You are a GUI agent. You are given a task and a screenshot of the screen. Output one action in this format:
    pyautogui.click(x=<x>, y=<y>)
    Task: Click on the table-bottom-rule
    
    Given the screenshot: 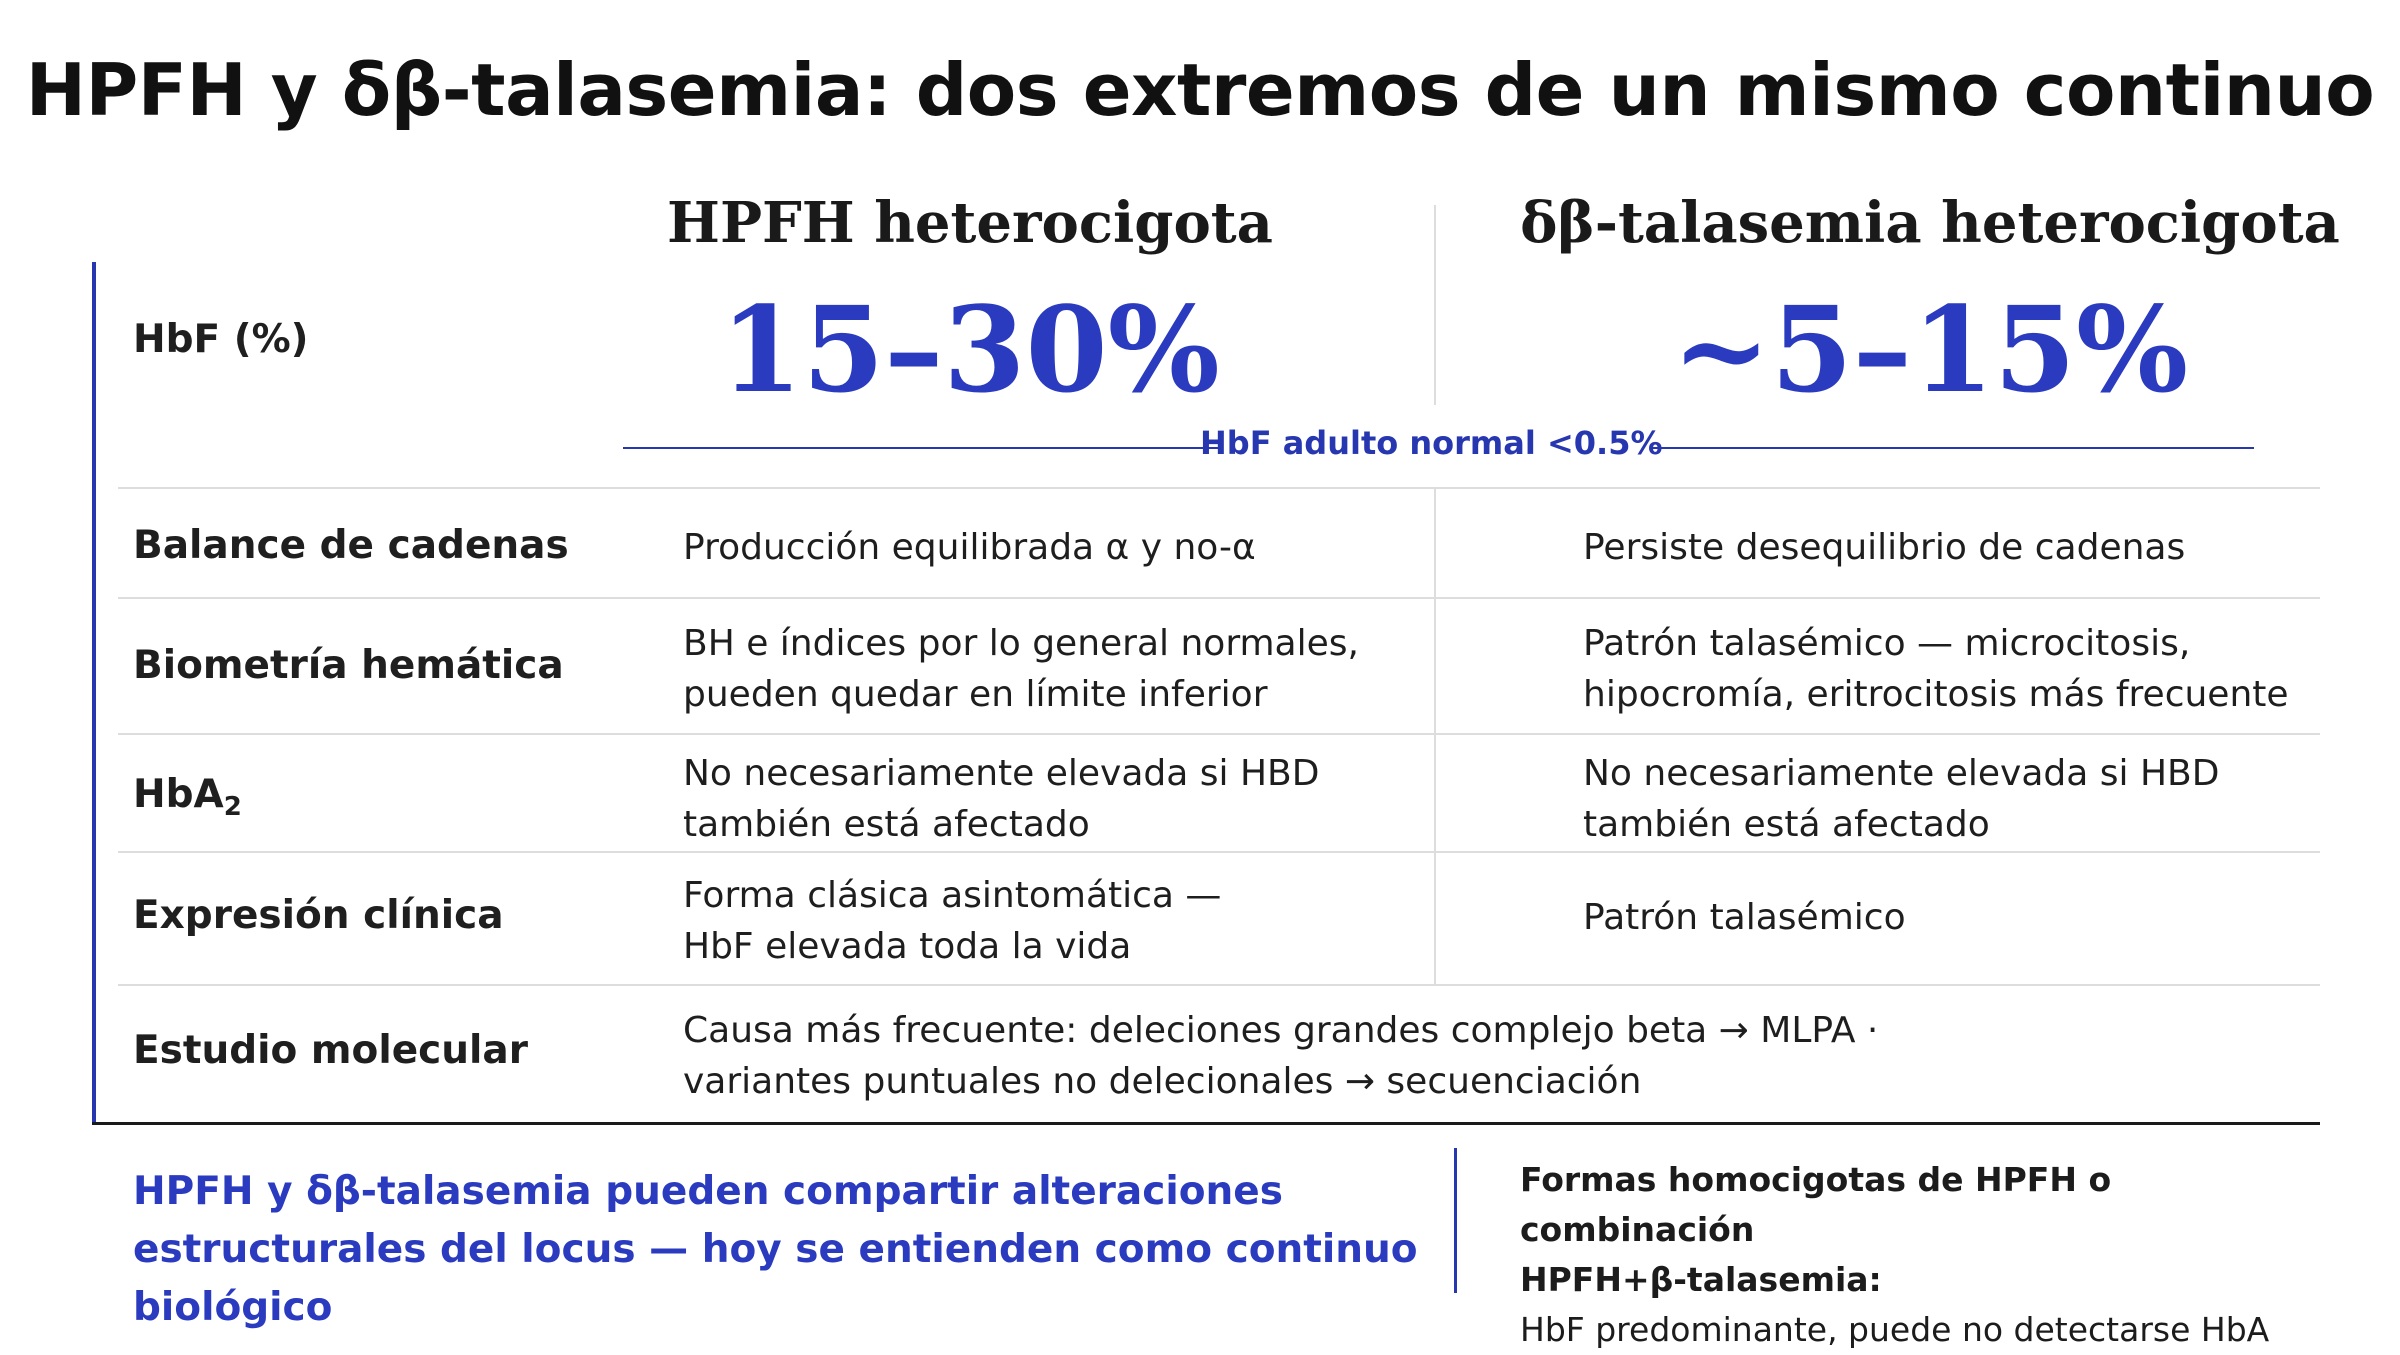 What is the action you would take?
    pyautogui.click(x=1206, y=1123)
    